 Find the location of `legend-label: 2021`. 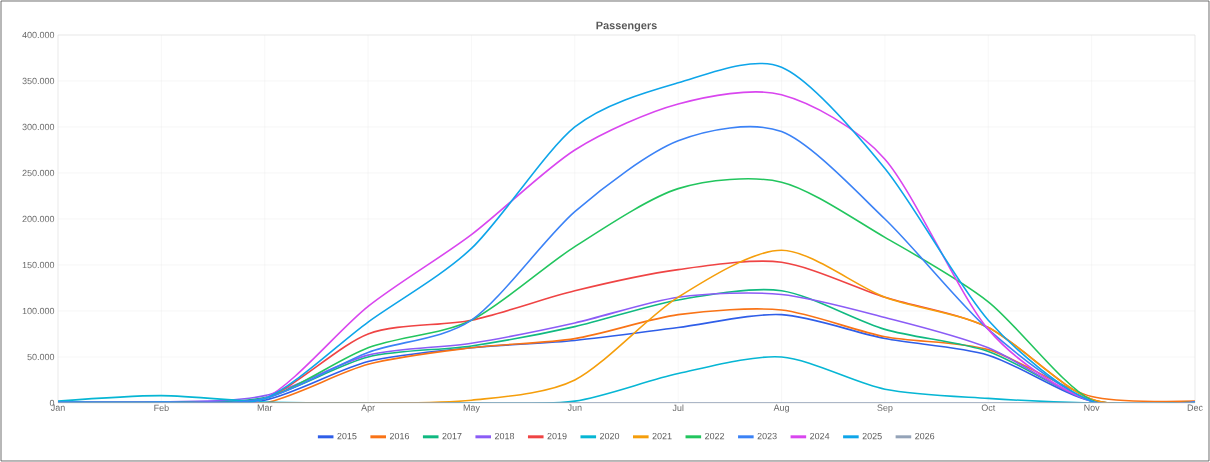

legend-label: 2021 is located at coordinates (662, 436).